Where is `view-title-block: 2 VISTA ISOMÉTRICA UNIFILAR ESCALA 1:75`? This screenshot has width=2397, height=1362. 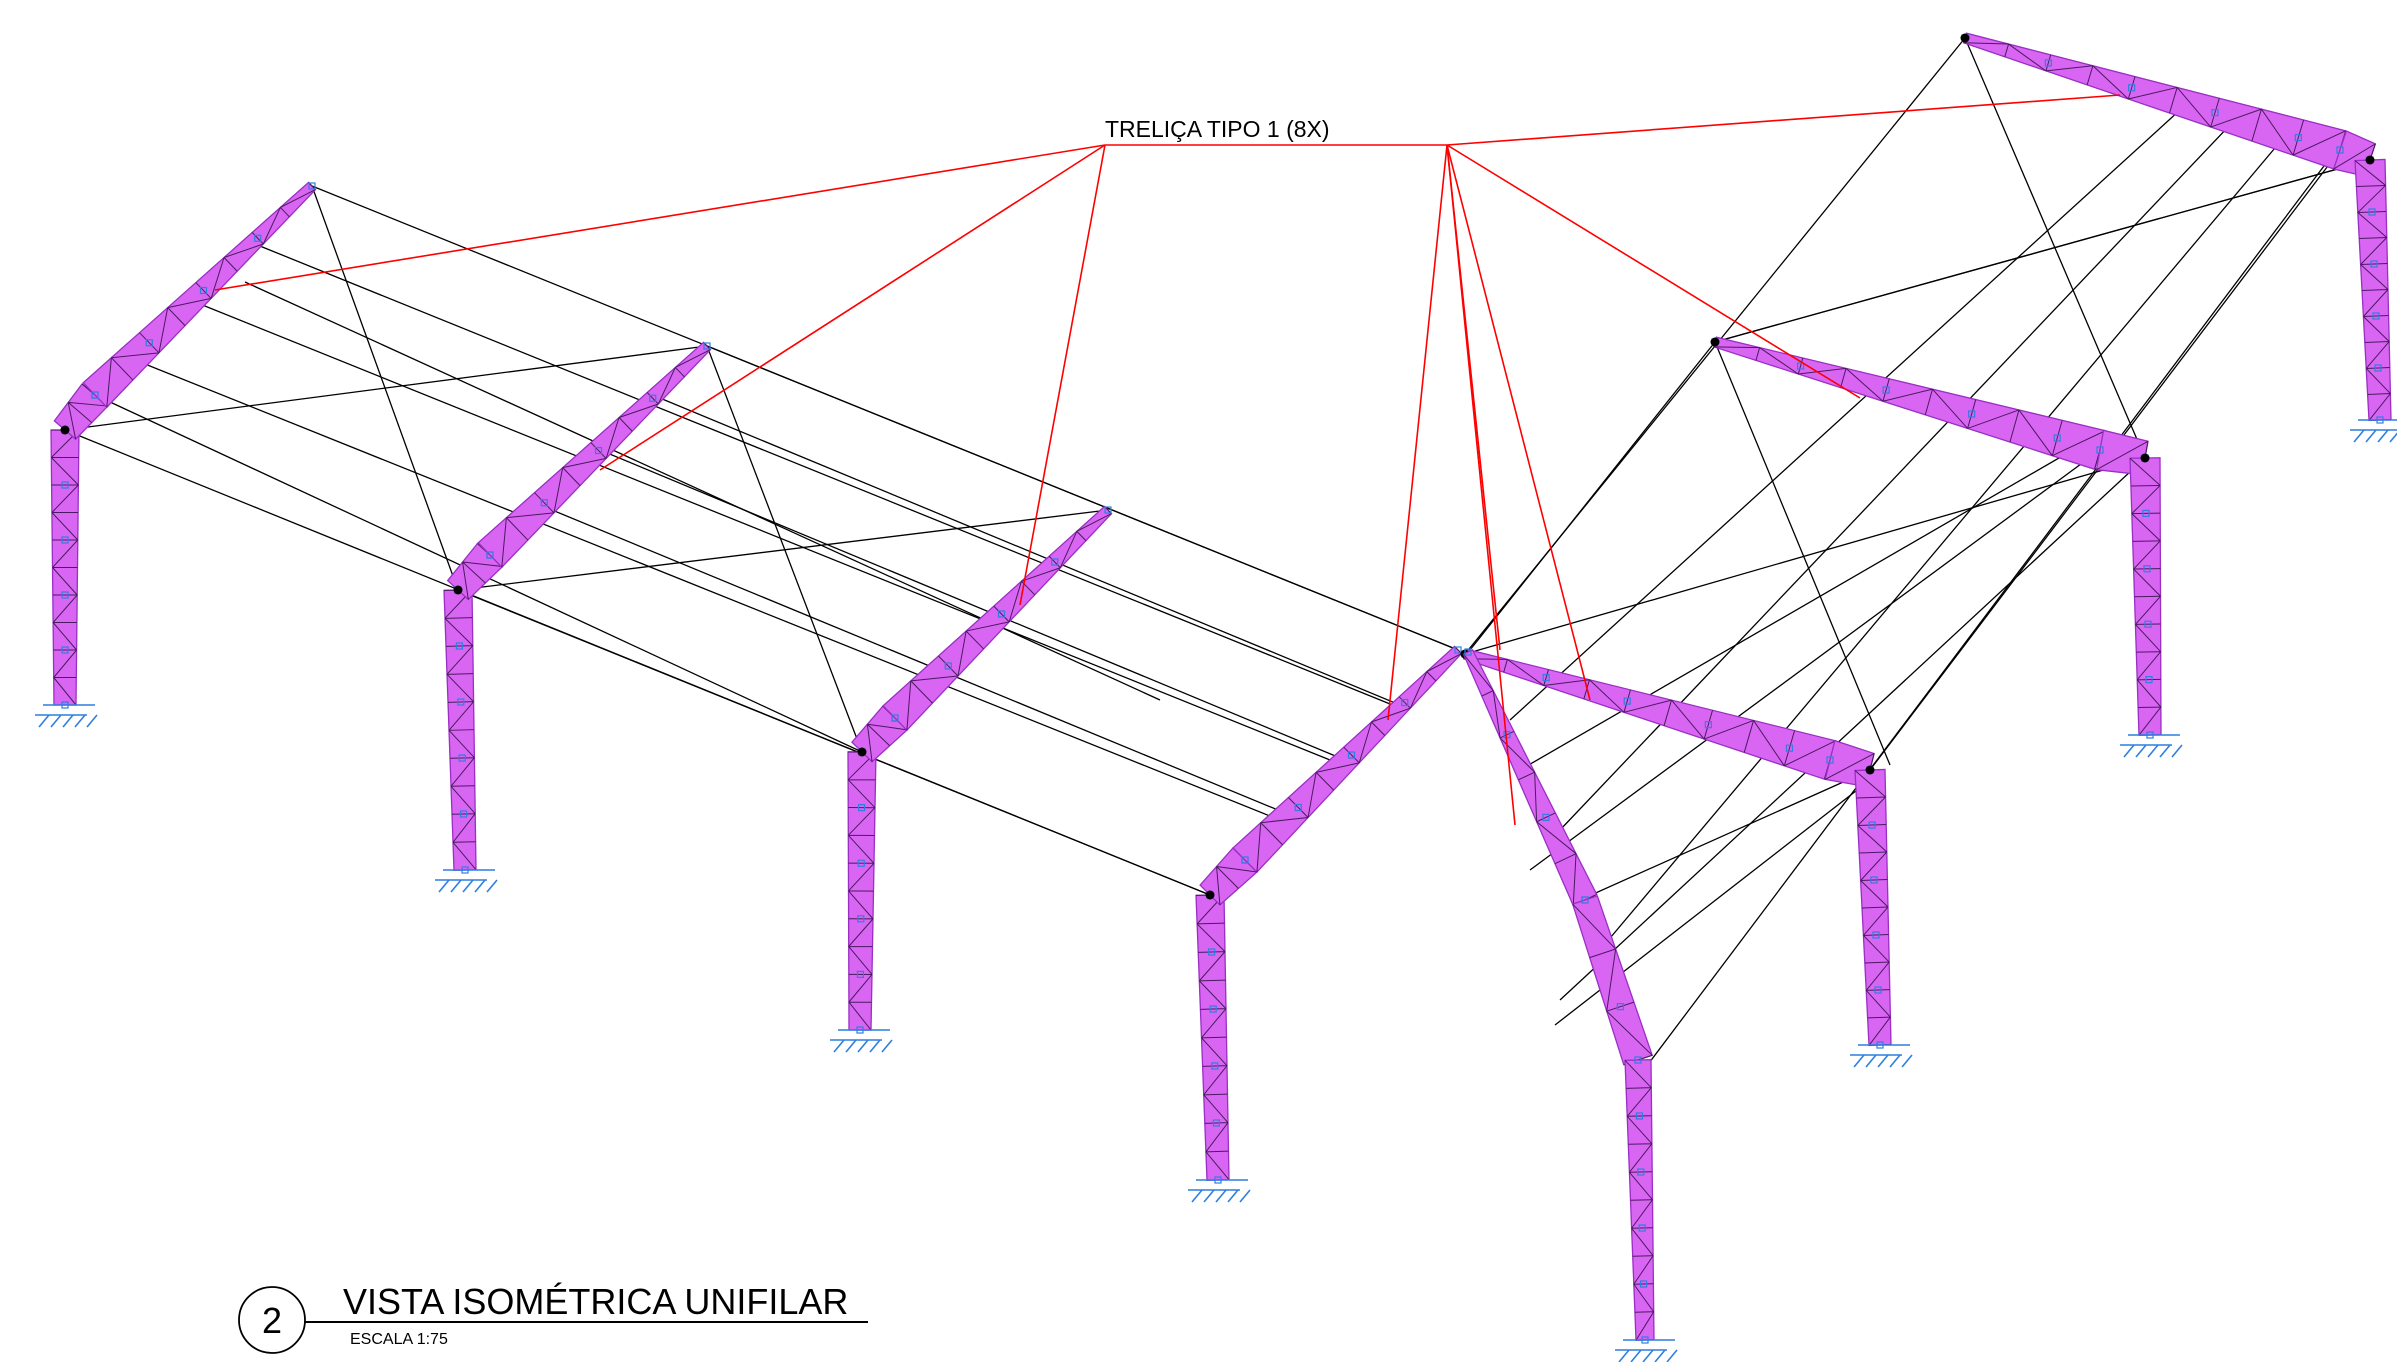
view-title-block: 2 VISTA ISOMÉTRICA UNIFILAR ESCALA 1:75 is located at coordinates (553, 1317).